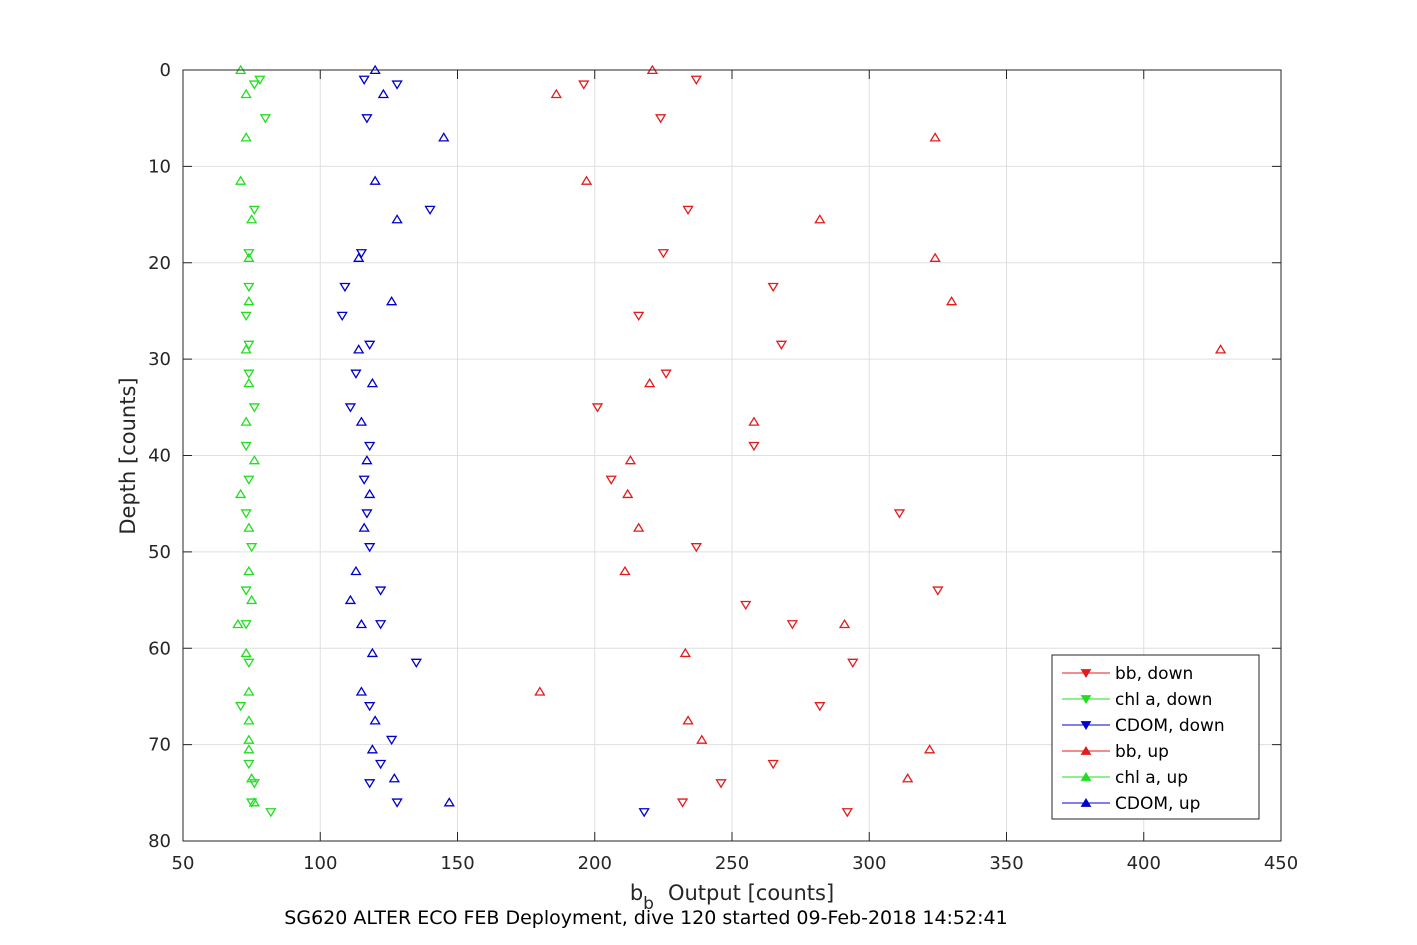 The image size is (1417, 945). Describe the element at coordinates (648, 904) in the screenshot. I see `x-axis-label-subscript: b` at that location.